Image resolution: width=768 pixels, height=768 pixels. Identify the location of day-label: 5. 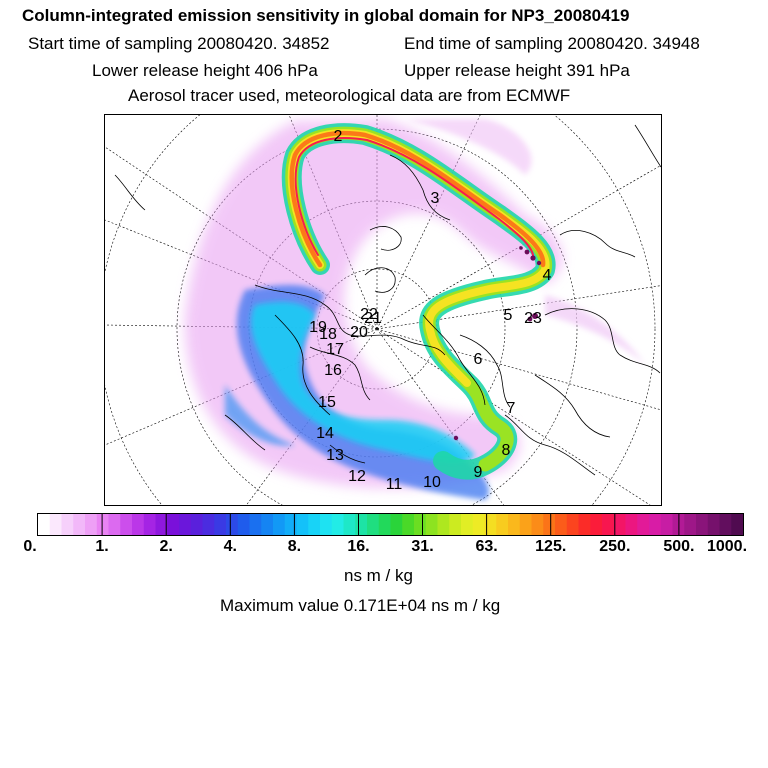
(508, 315).